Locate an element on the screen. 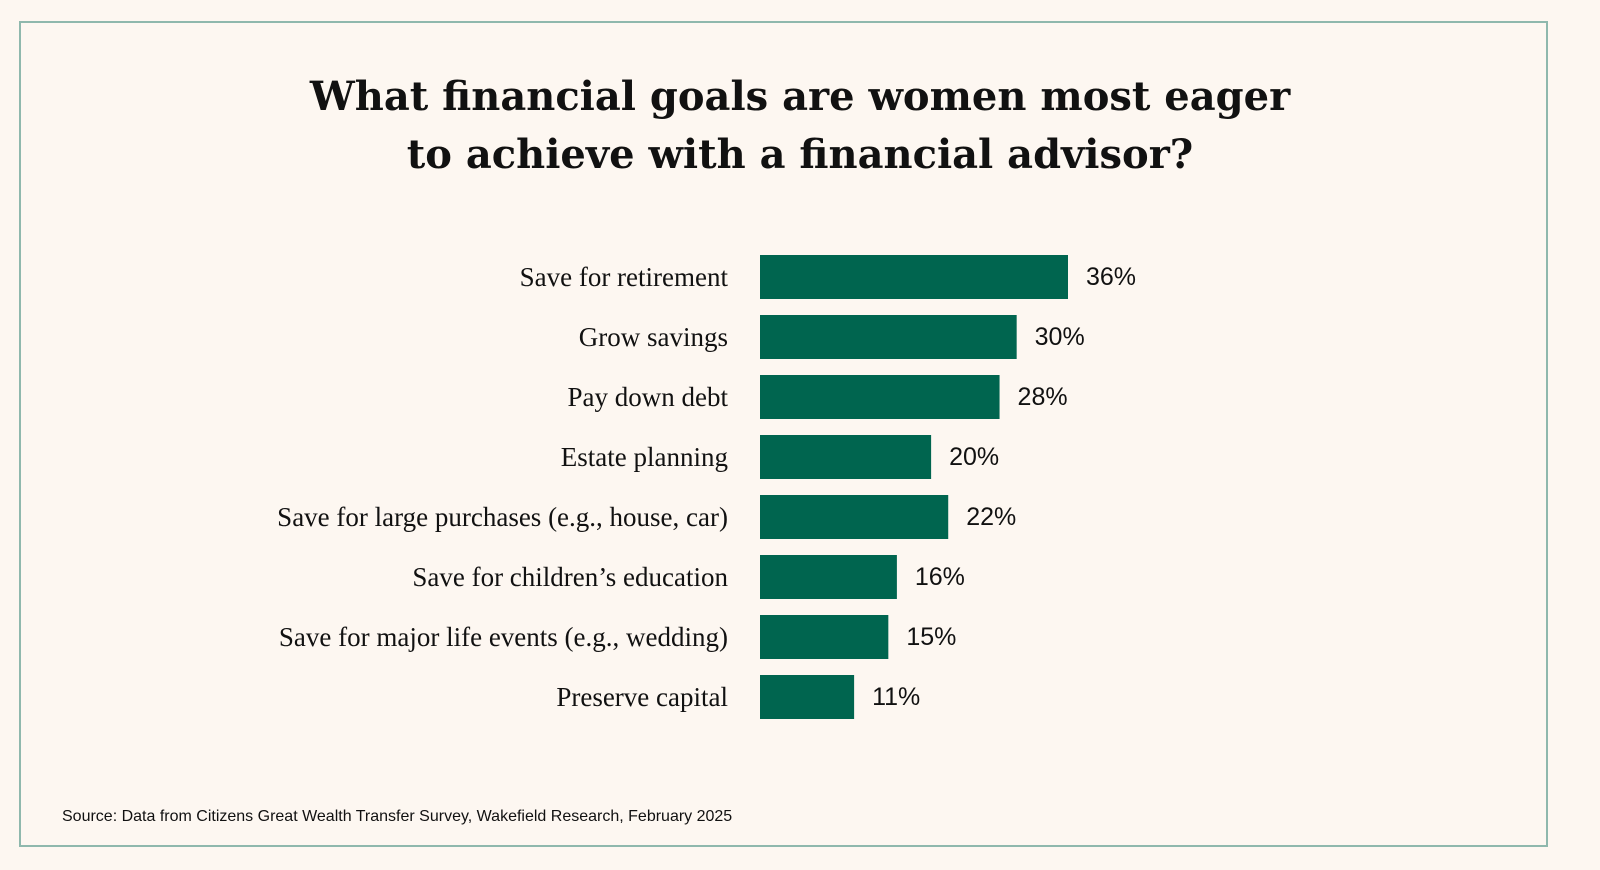  value-label: 36% is located at coordinates (1111, 277).